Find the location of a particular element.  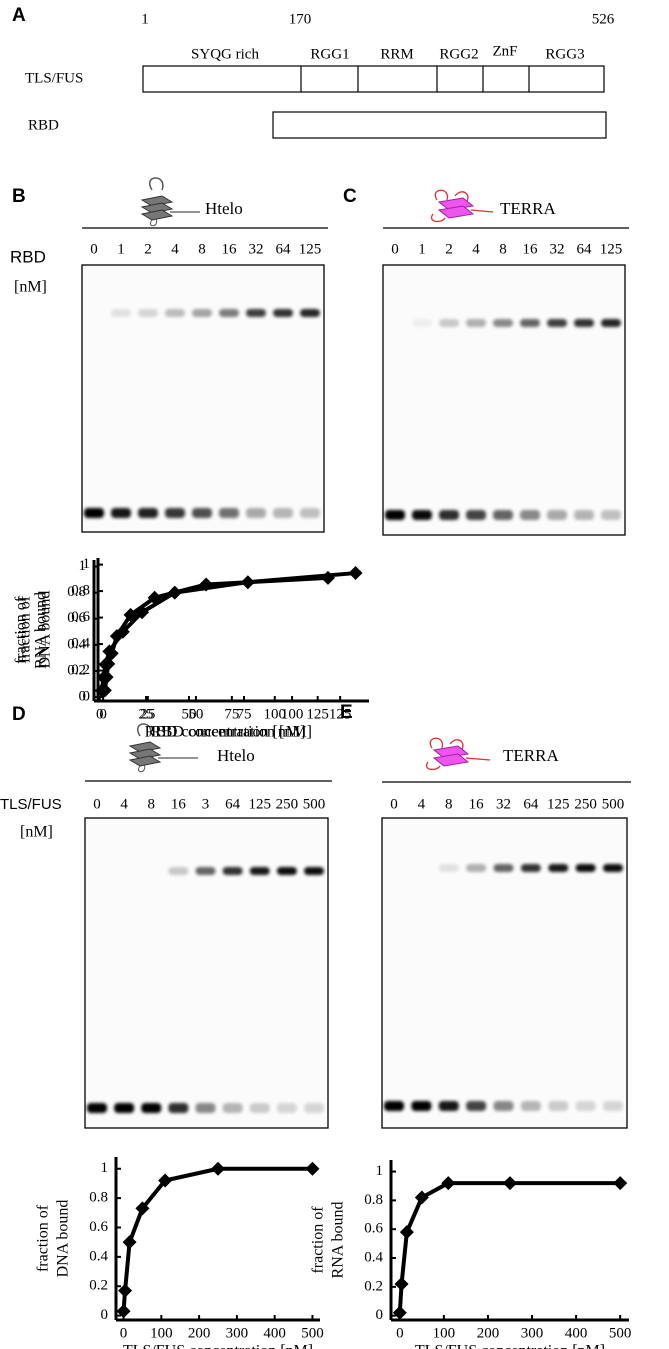

domain-label: RRM is located at coordinates (396, 54).